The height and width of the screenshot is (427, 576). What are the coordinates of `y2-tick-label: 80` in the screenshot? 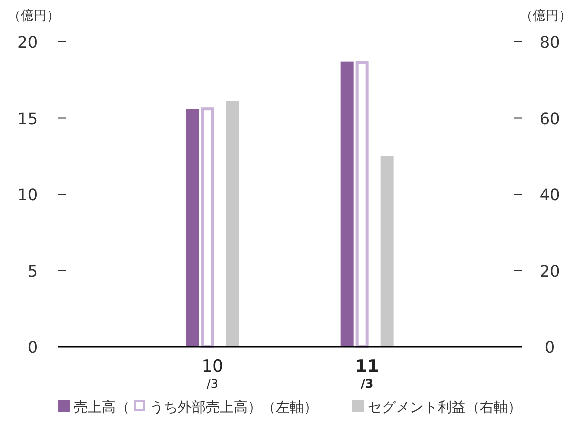 It's located at (550, 42).